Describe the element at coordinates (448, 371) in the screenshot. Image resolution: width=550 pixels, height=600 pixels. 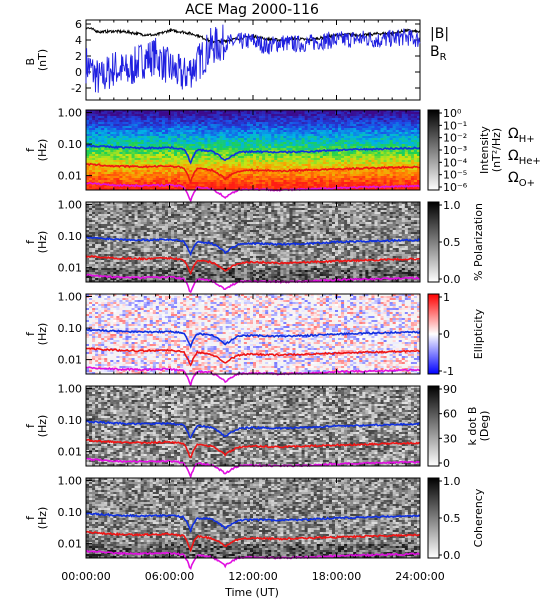
I see `colorbar-tick-label: -1` at that location.